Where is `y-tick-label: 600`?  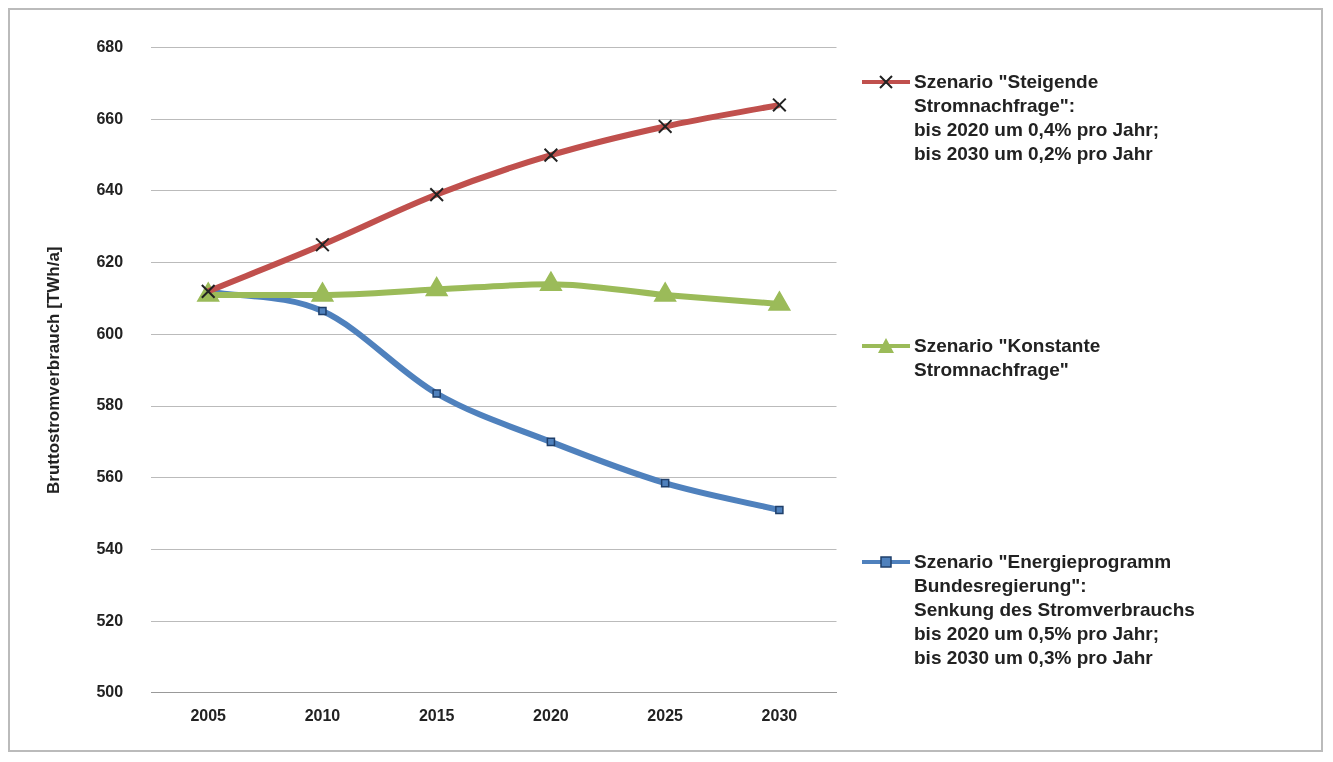 y-tick-label: 600 is located at coordinates (110, 333).